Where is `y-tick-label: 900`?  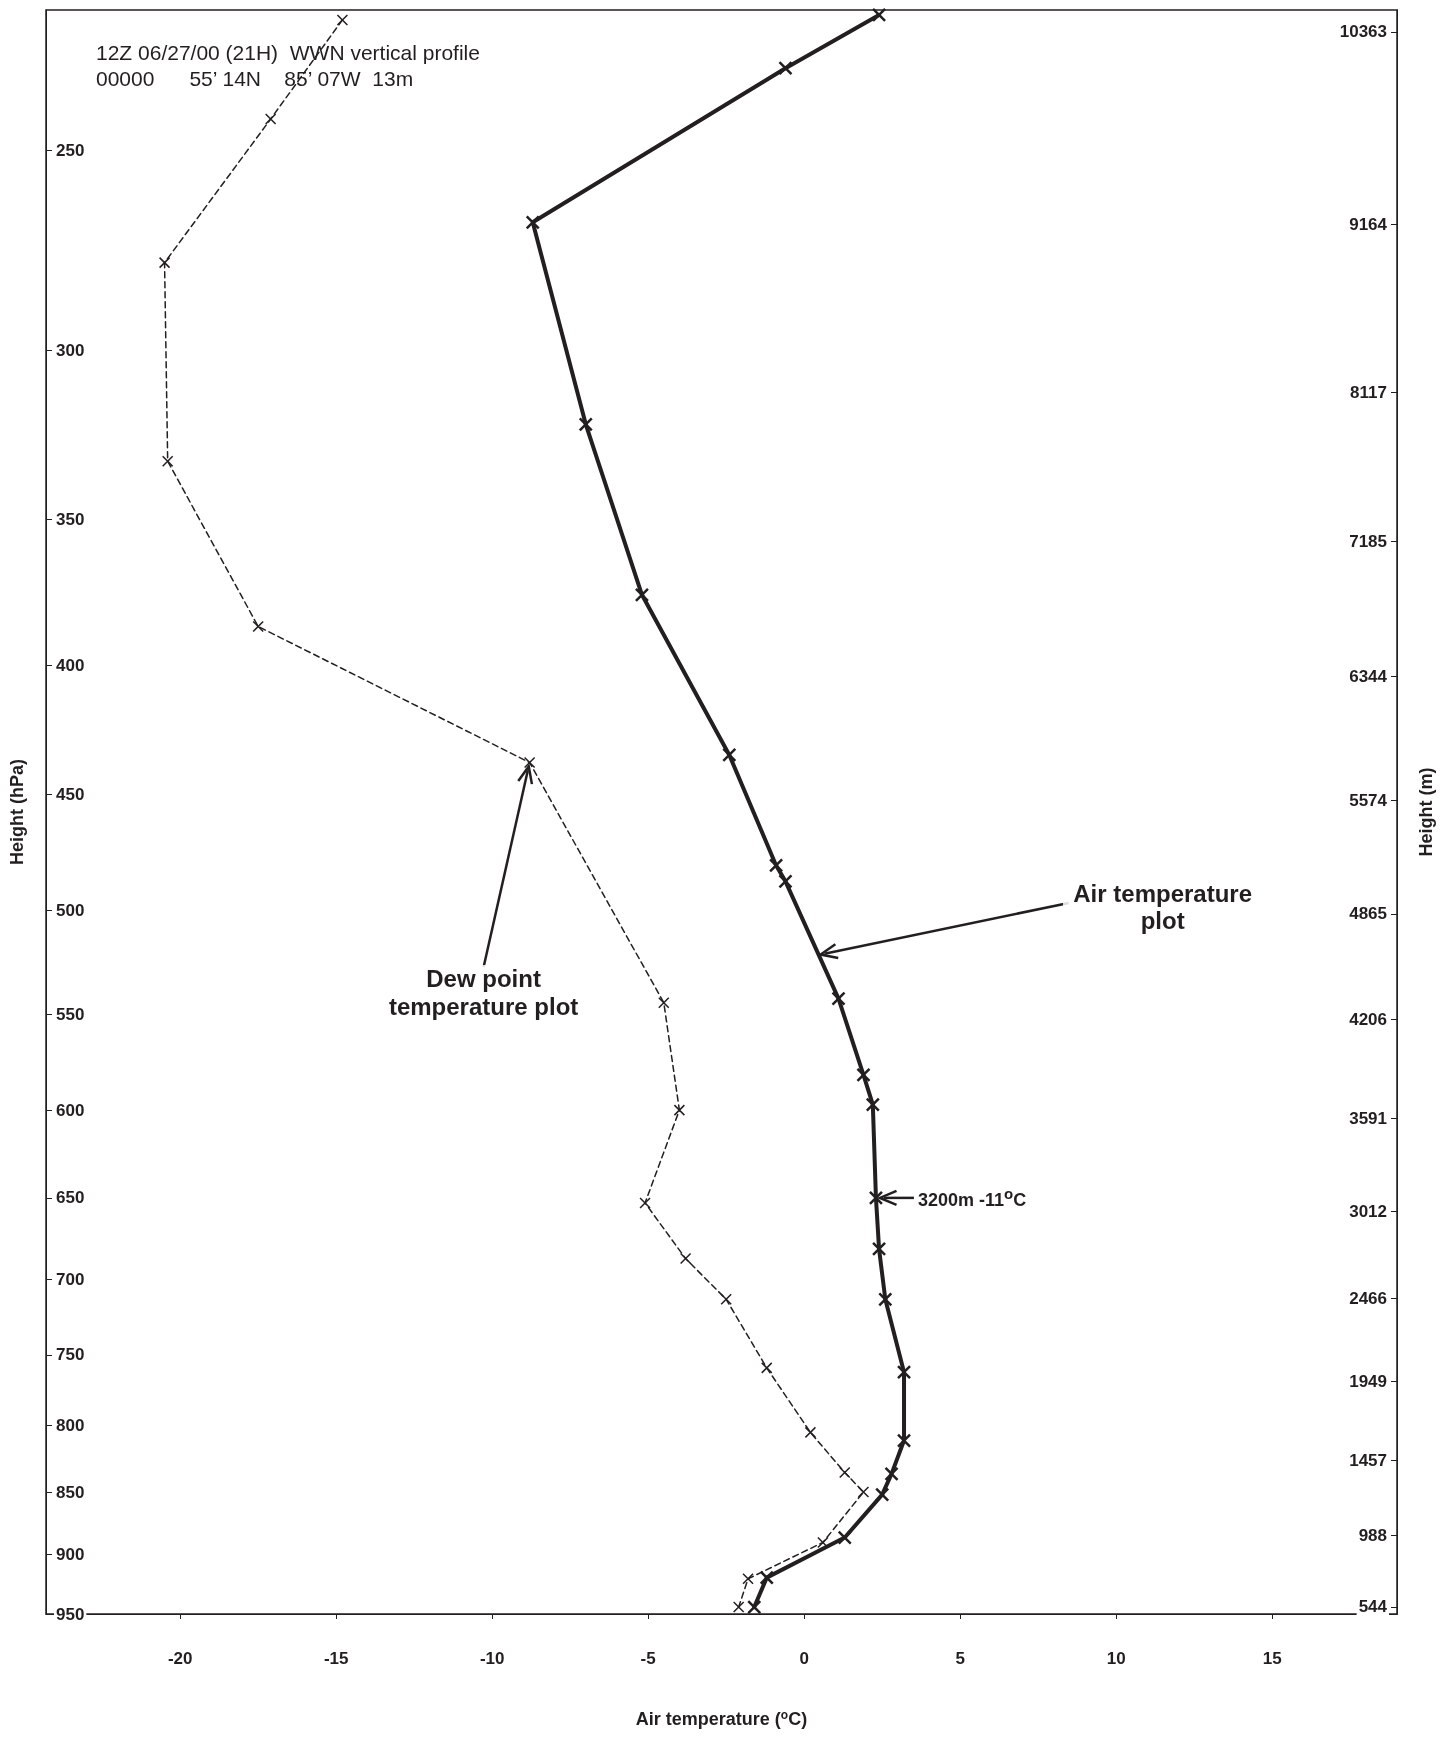 y-tick-label: 900 is located at coordinates (70, 1555).